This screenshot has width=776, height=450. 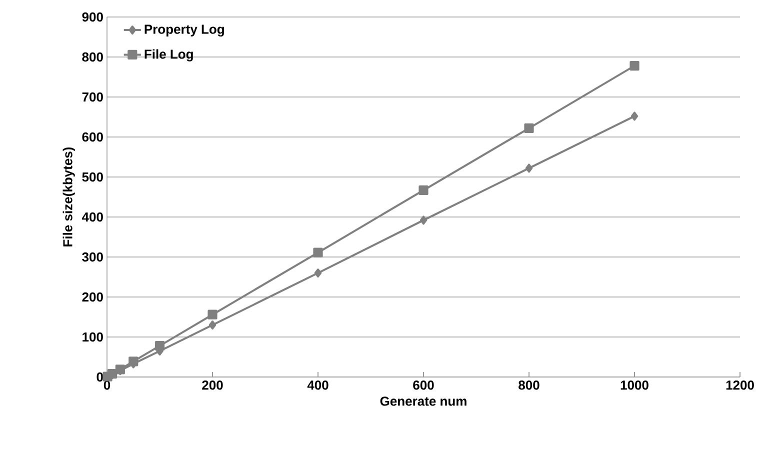 I want to click on y-tick-label: 600, so click(x=92, y=137).